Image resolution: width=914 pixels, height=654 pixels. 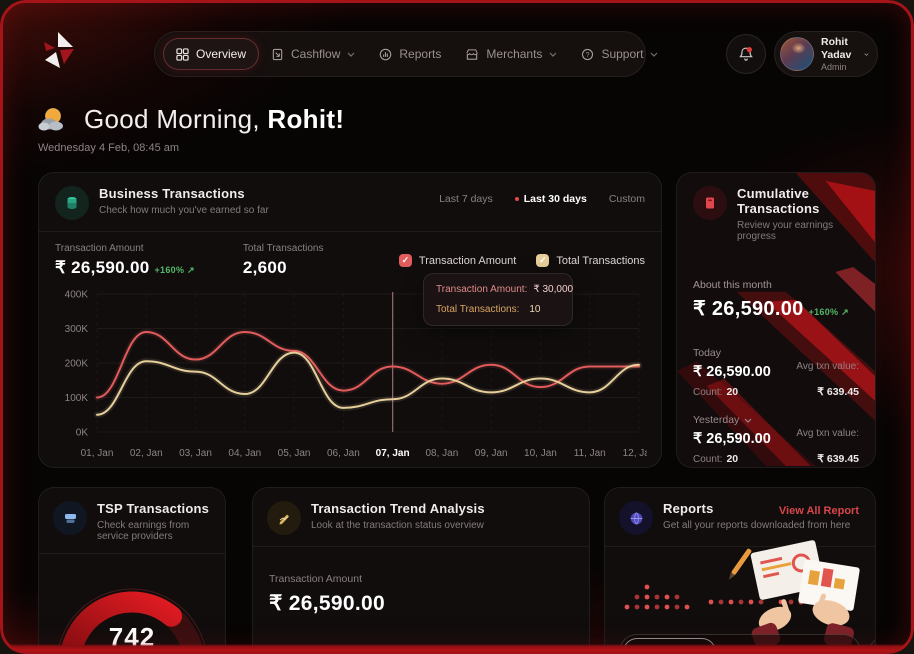 I want to click on pen-chart-icon, so click(x=284, y=518).